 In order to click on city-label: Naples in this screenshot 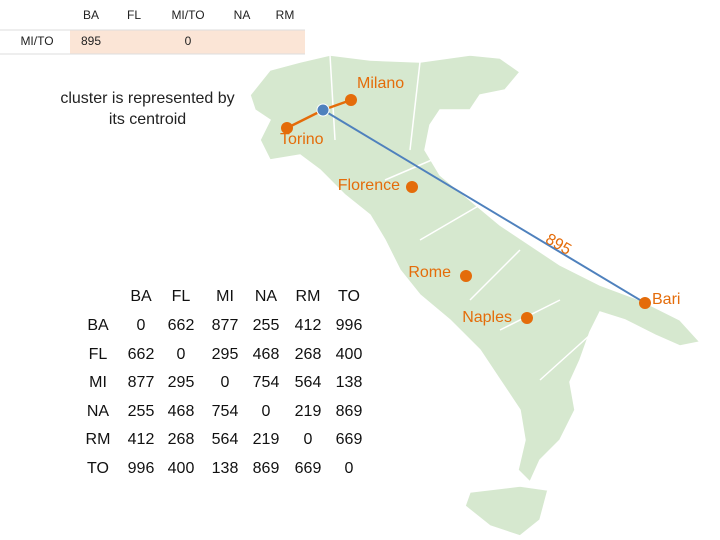, I will do `click(487, 317)`.